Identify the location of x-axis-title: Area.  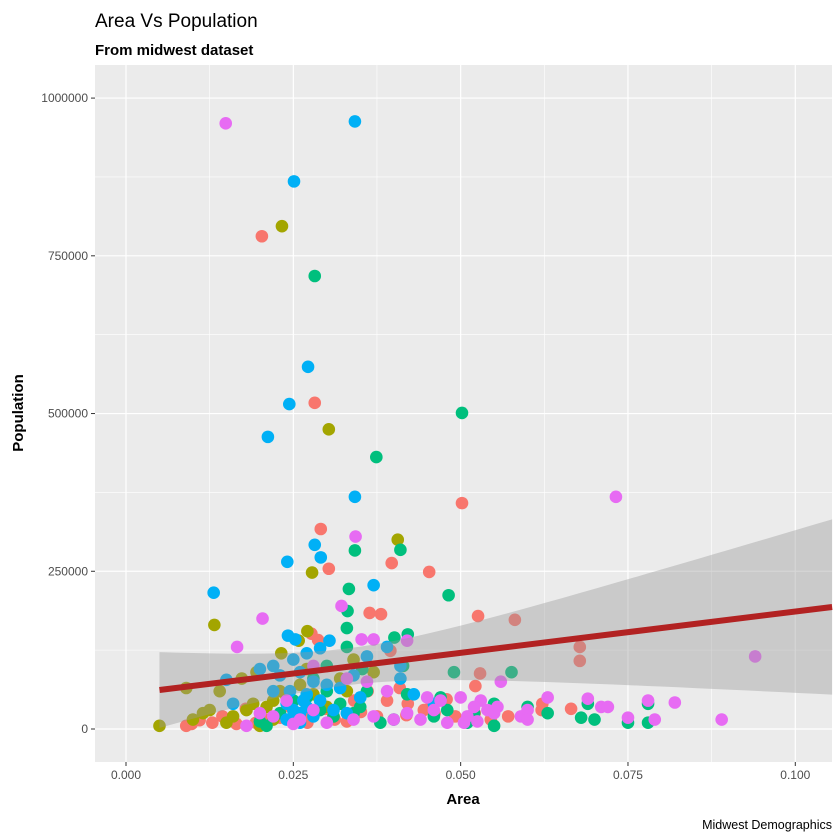
(463, 799).